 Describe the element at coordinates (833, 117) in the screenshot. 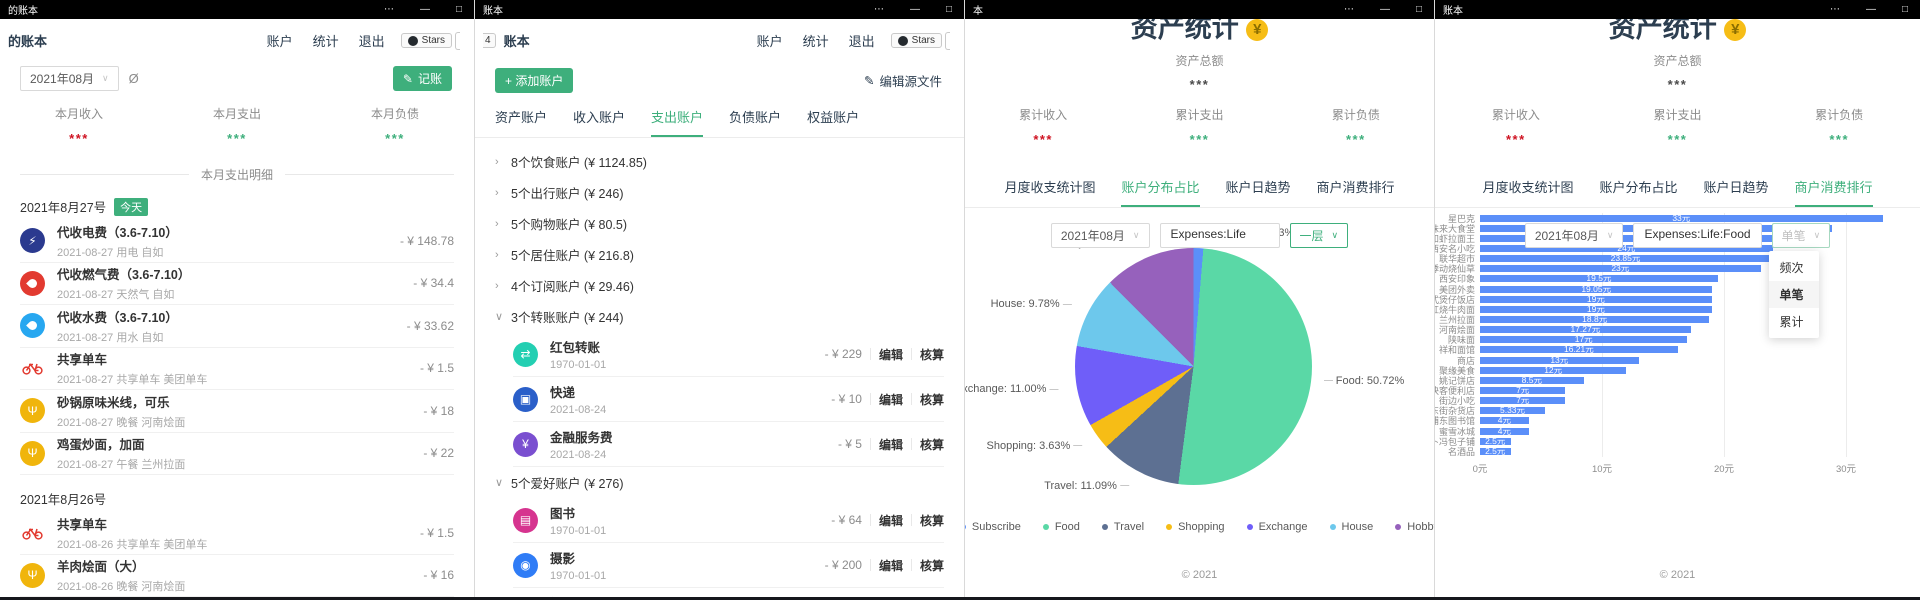

I see `tab-account-type-4: 权益账户` at that location.